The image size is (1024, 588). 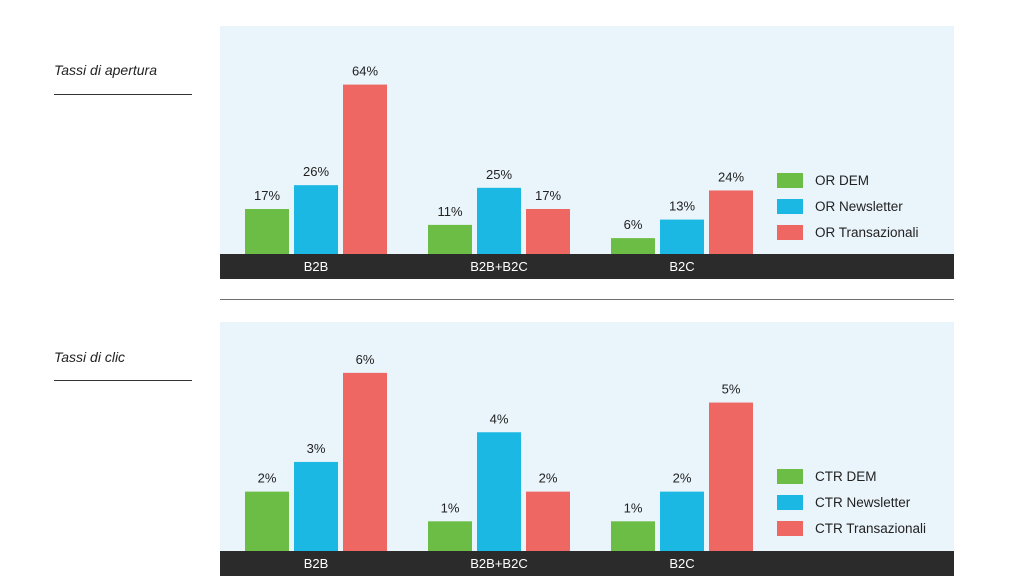 I want to click on chart-title-open-rates-underline, so click(x=123, y=94).